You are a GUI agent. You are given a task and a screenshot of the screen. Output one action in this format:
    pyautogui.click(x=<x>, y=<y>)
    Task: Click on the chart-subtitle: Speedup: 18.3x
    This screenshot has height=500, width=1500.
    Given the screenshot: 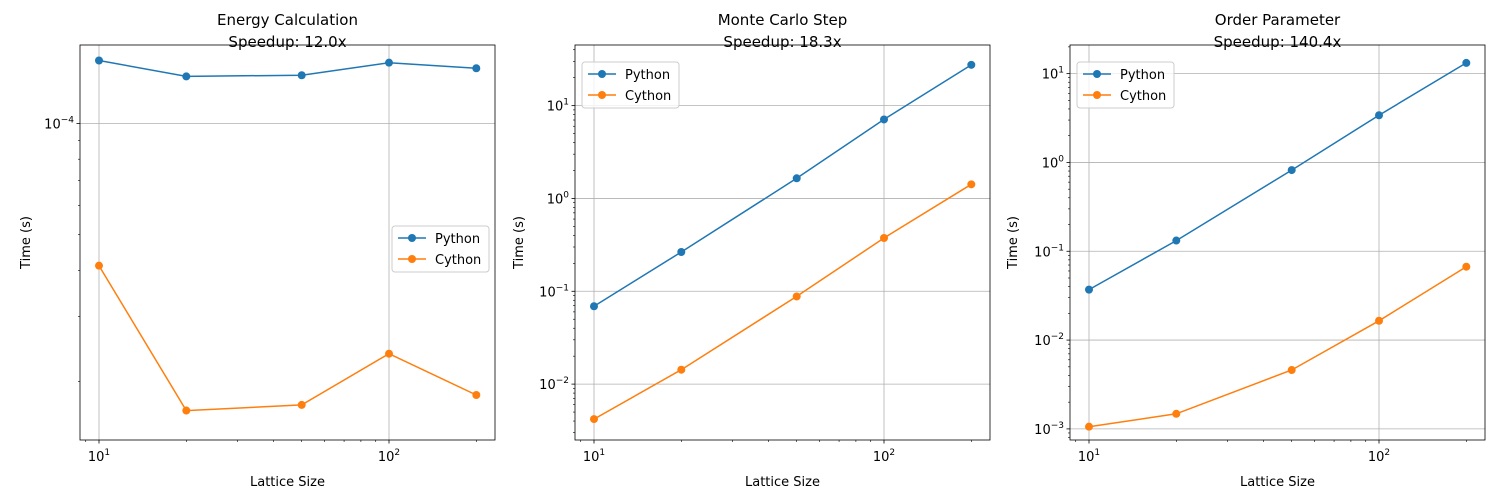 What is the action you would take?
    pyautogui.click(x=782, y=42)
    